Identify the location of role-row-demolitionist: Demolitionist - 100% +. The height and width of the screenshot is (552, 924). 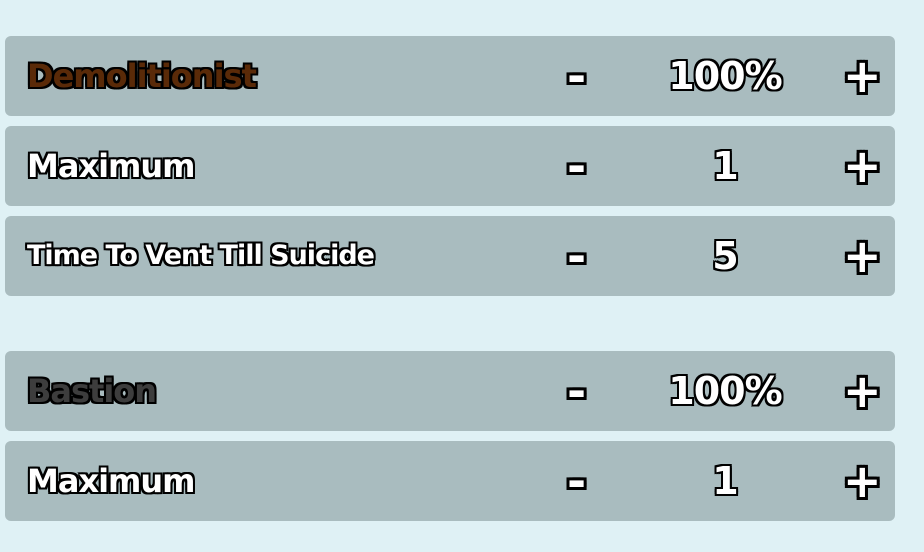
(450, 76).